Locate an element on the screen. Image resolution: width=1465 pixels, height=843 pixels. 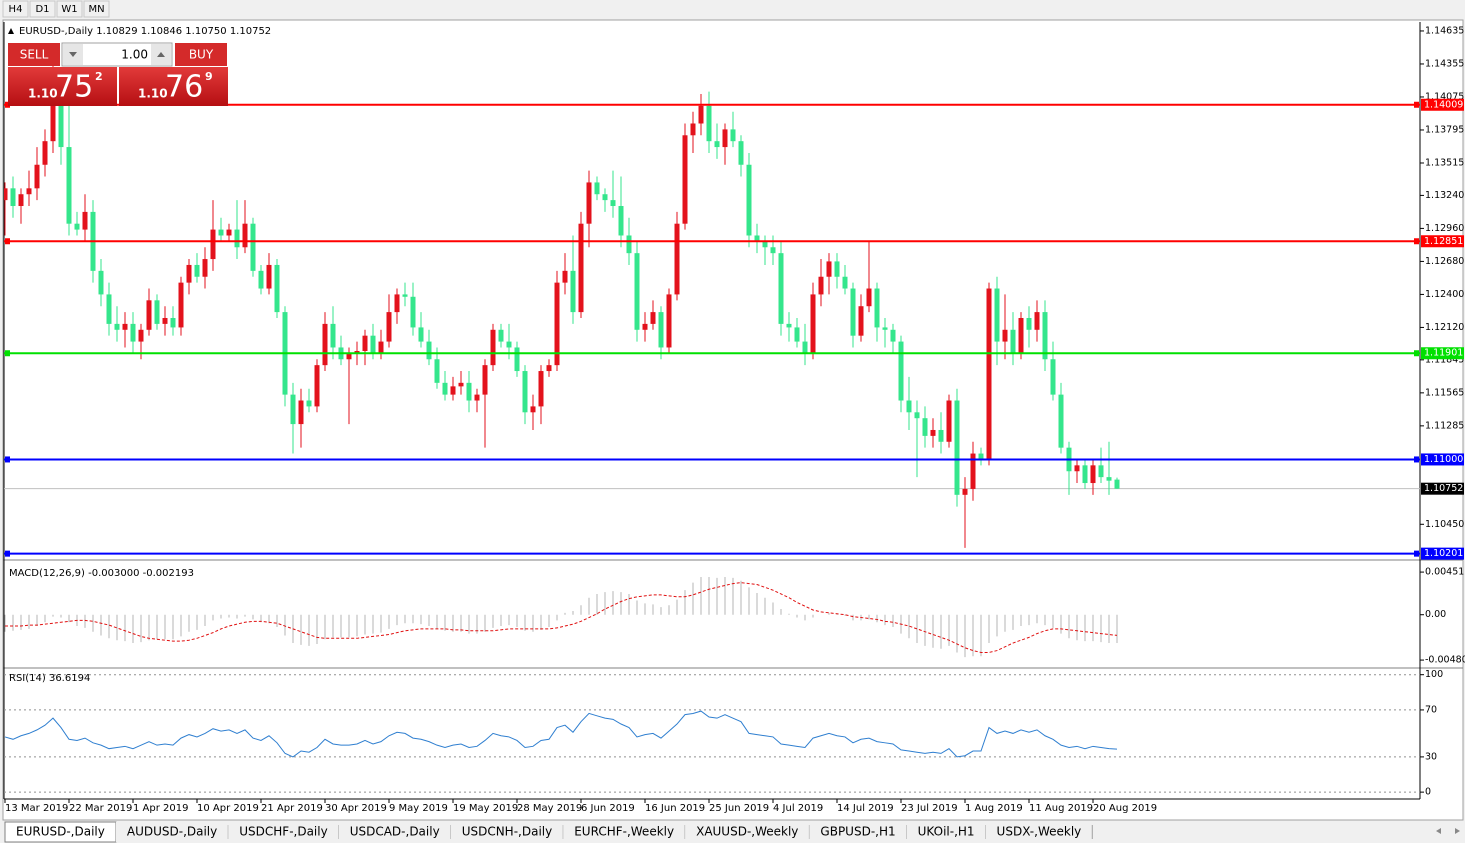
lot-down-arrow is located at coordinates (73, 54).